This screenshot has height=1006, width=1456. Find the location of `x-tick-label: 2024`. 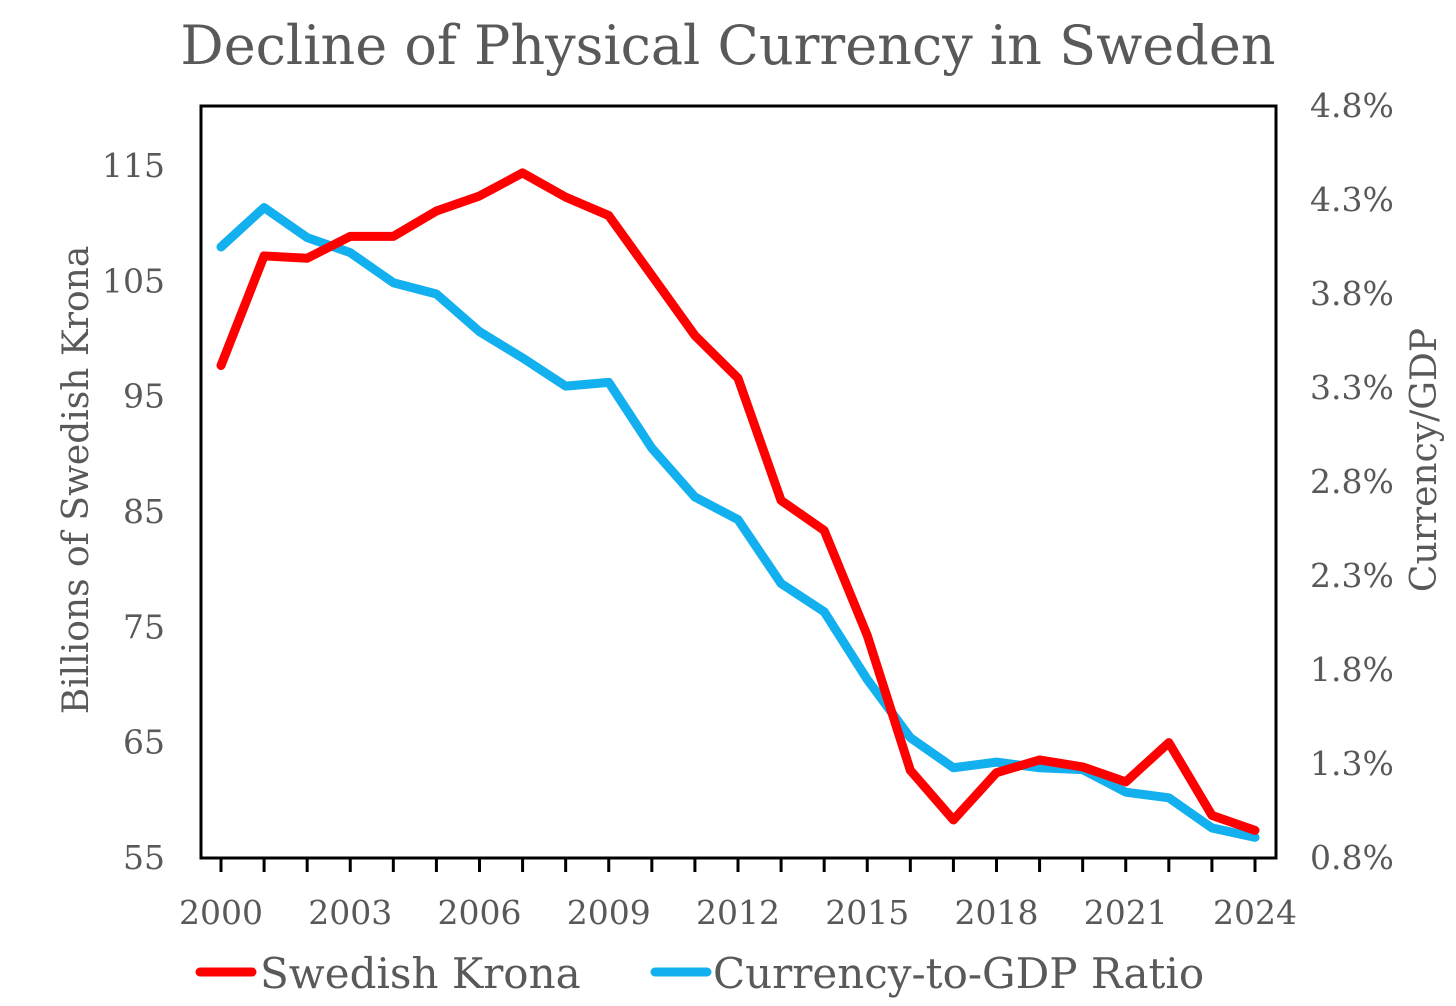

x-tick-label: 2024 is located at coordinates (1255, 912).